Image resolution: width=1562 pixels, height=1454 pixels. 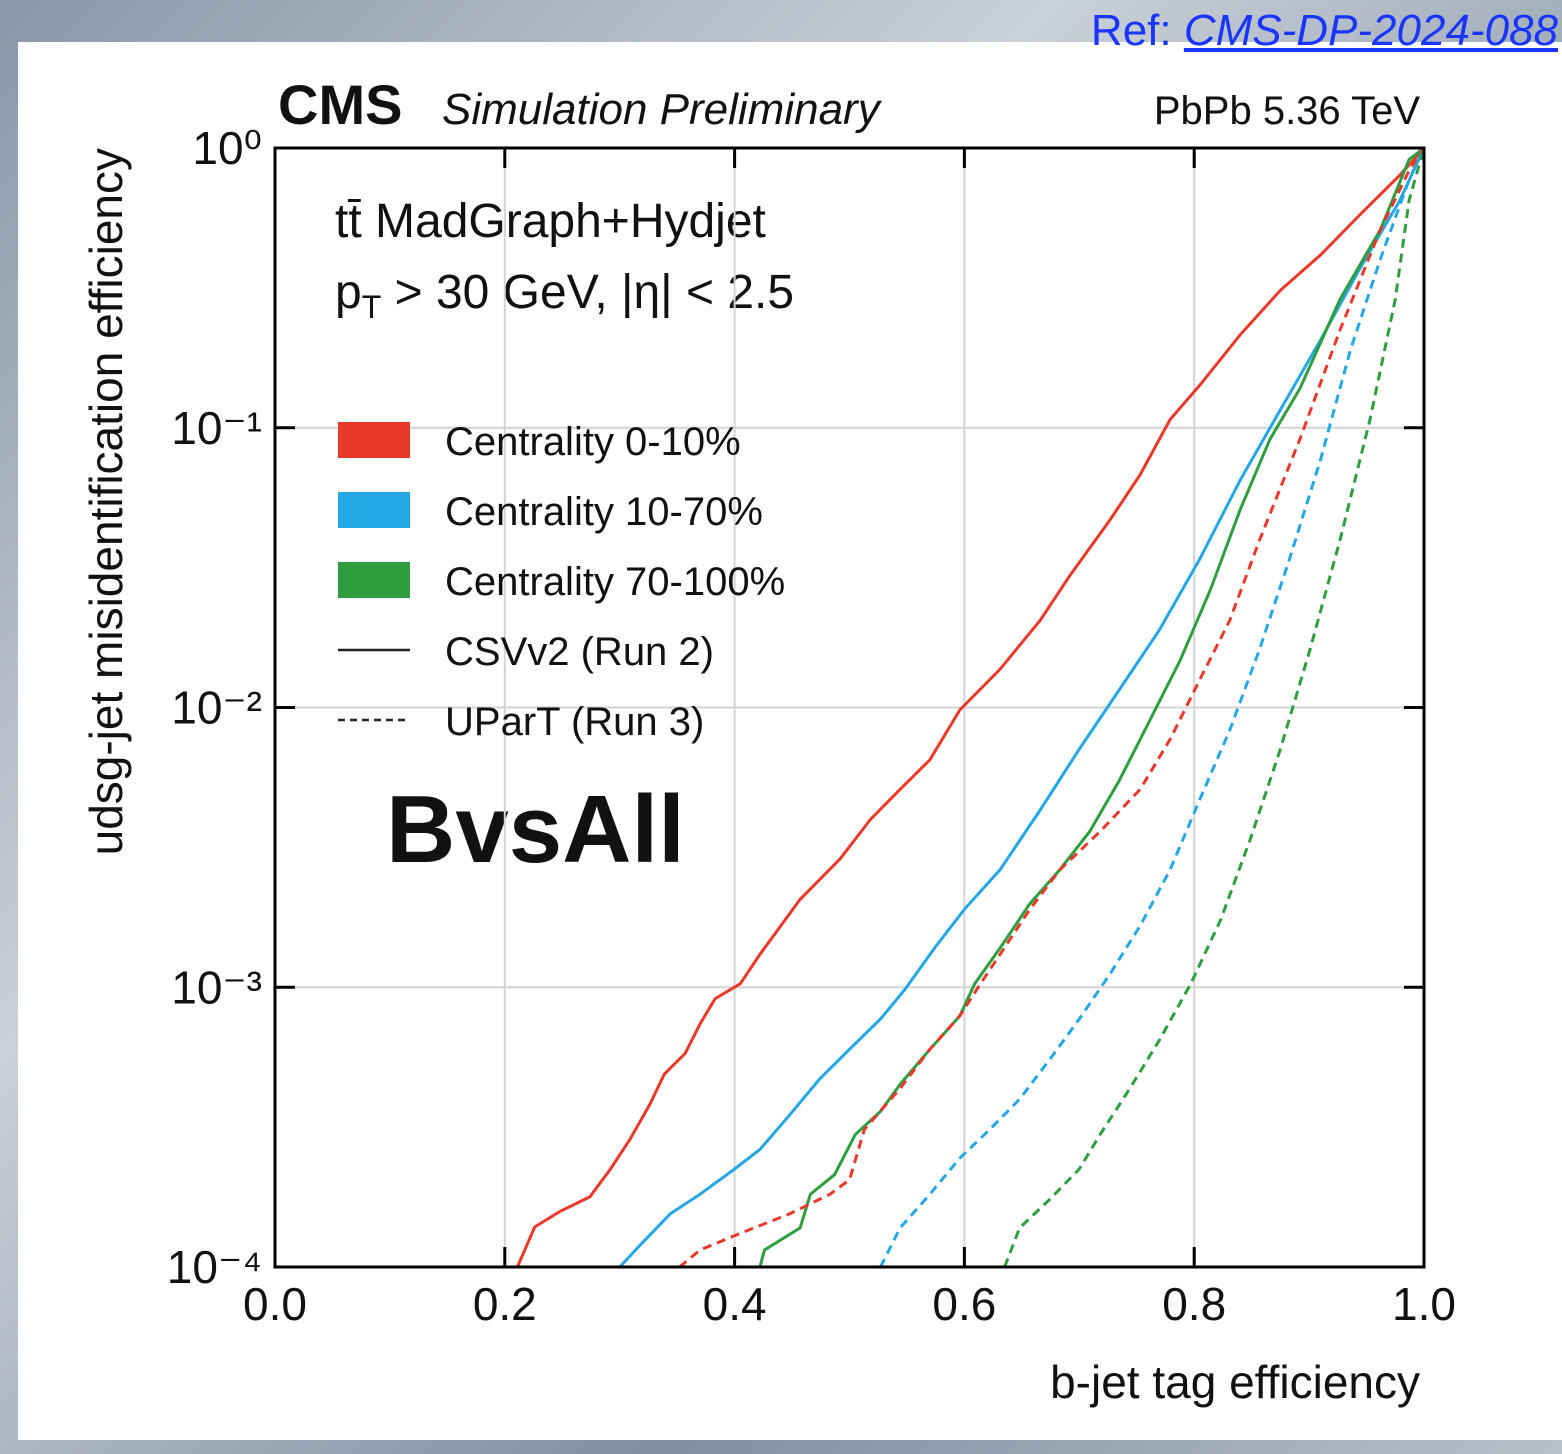 What do you see at coordinates (615, 582) in the screenshot?
I see `legend-label: Centrality 70-100%` at bounding box center [615, 582].